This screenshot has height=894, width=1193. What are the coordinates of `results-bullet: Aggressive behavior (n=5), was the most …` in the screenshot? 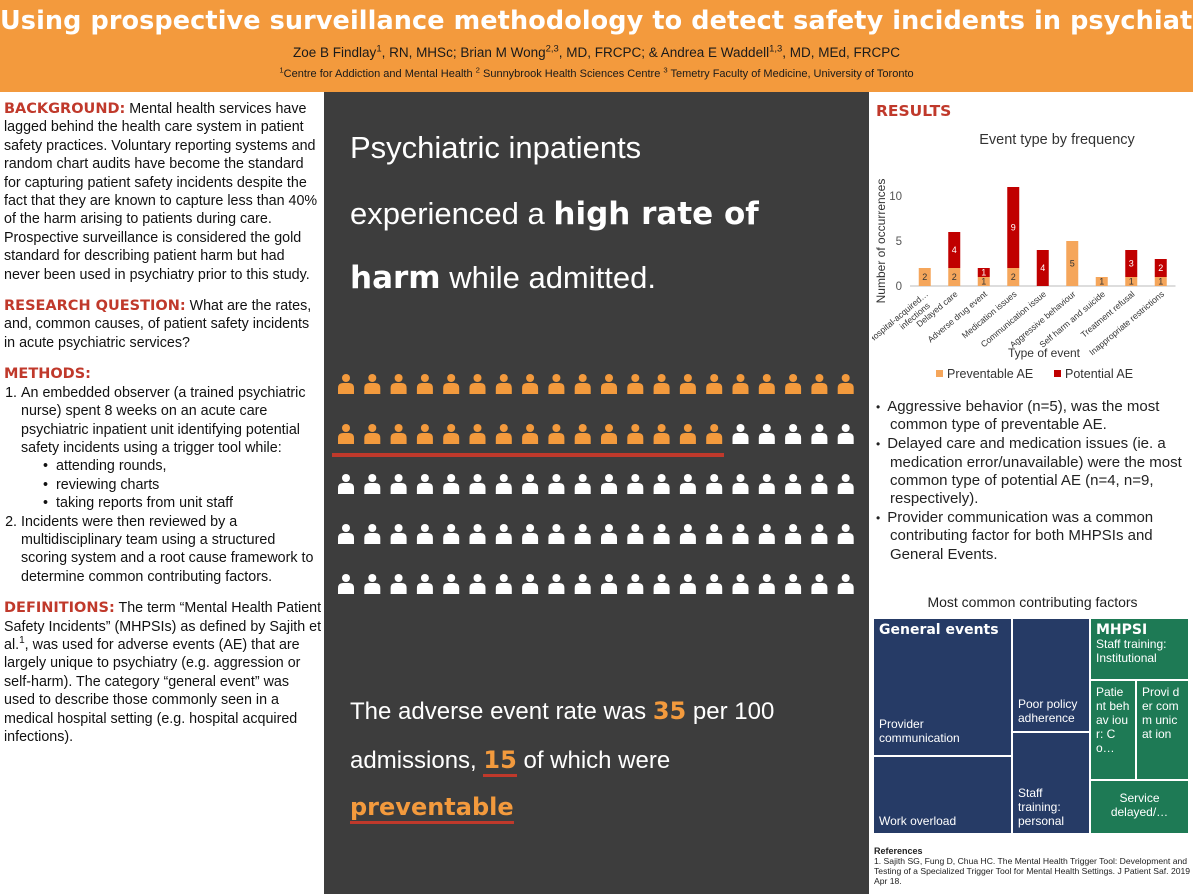 It's located at (1040, 416).